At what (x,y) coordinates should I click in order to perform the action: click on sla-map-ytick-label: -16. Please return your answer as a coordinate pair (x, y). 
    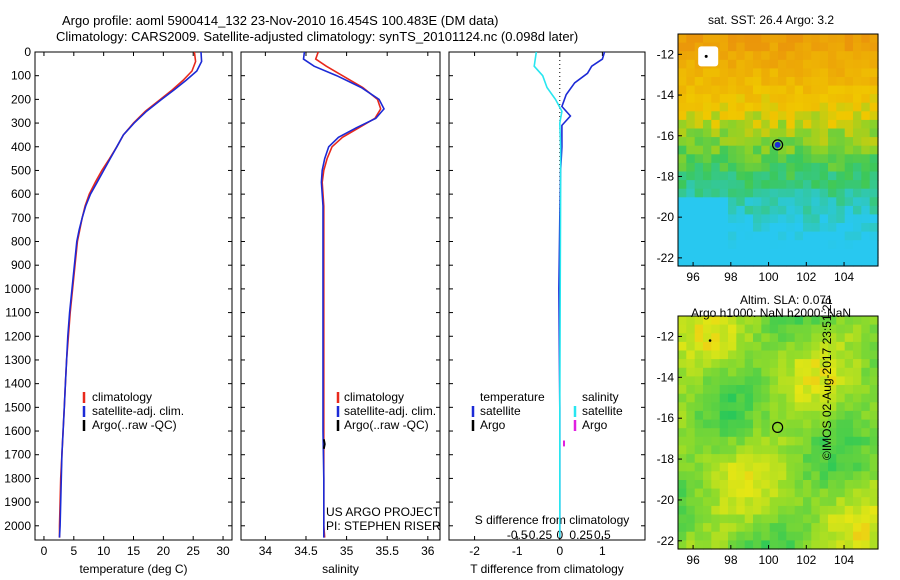
    Looking at the image, I should click on (666, 418).